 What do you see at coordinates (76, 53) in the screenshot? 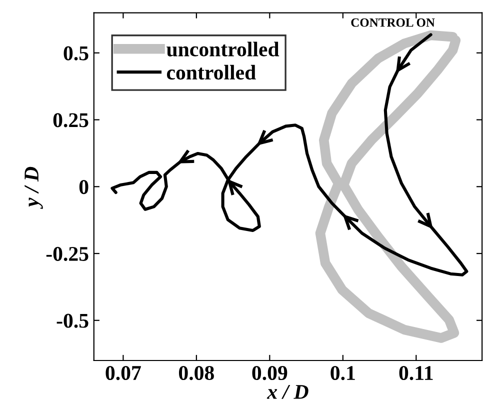
I see `y-tick-label: 0.5` at bounding box center [76, 53].